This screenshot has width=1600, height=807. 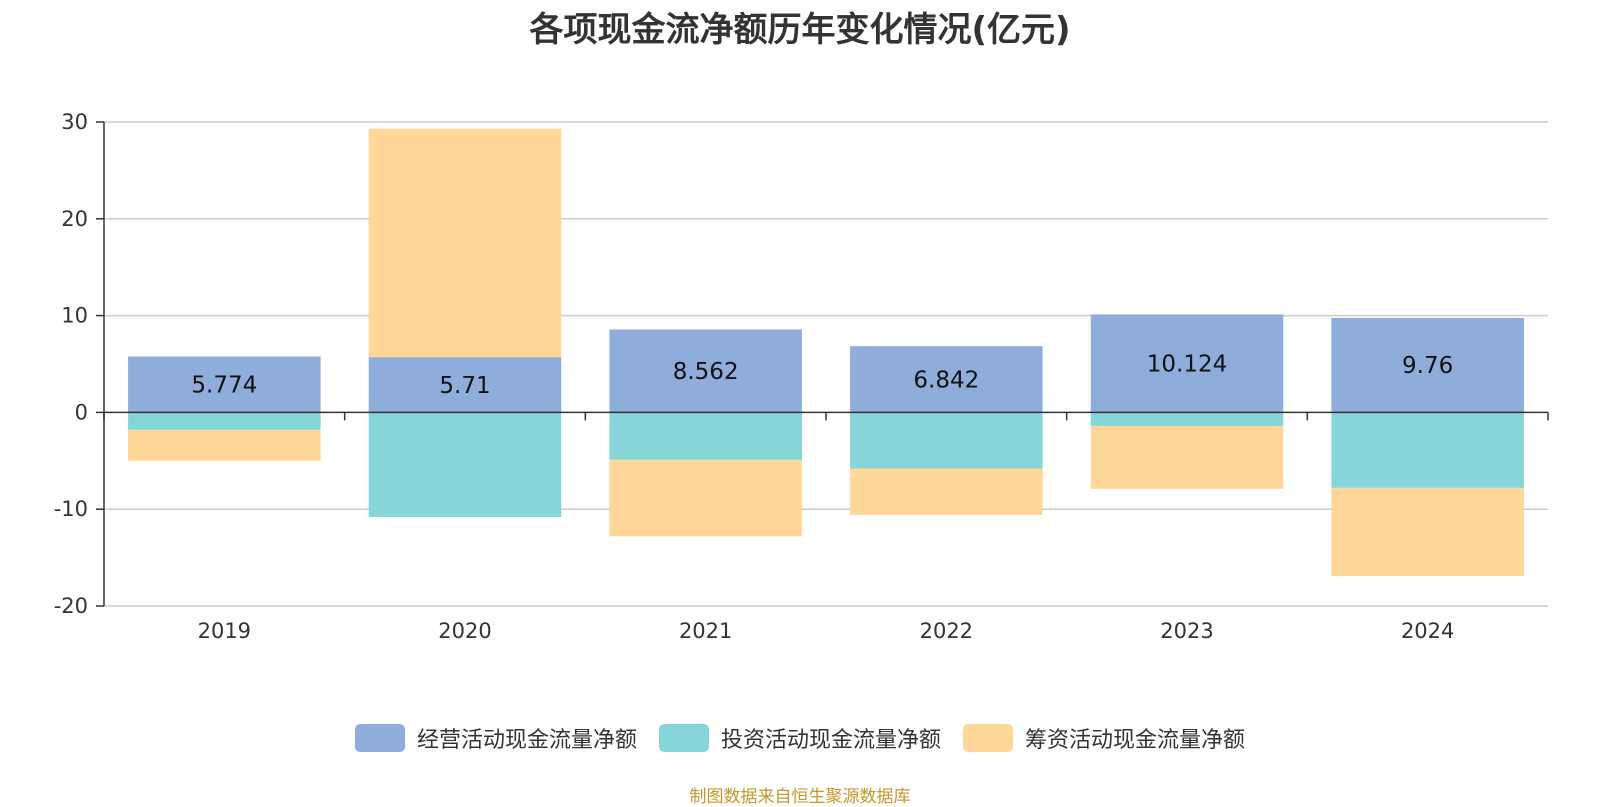 I want to click on y-tick-label: 10, so click(x=74, y=316).